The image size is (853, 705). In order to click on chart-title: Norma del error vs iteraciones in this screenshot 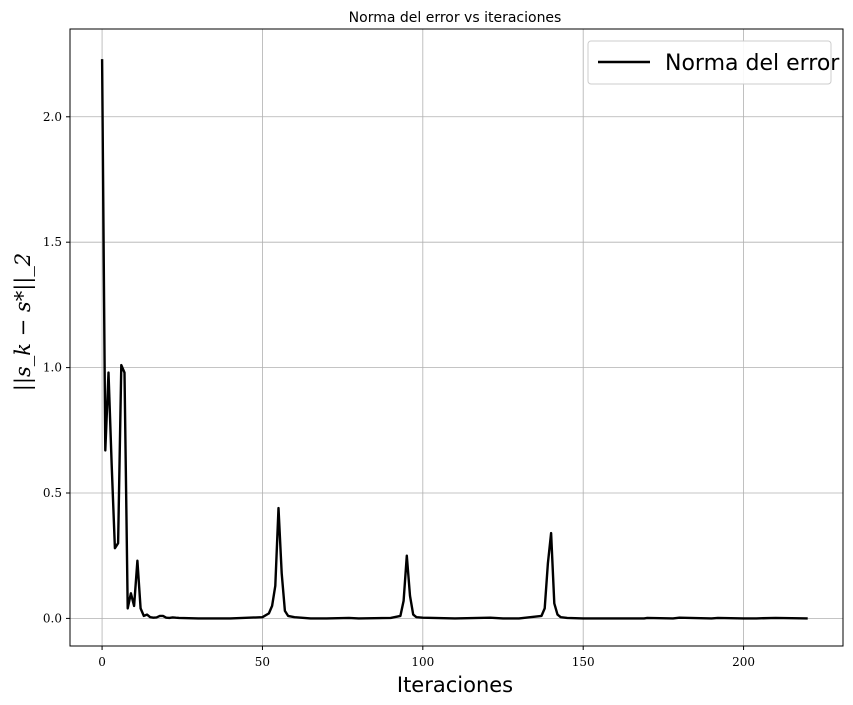, I will do `click(455, 18)`.